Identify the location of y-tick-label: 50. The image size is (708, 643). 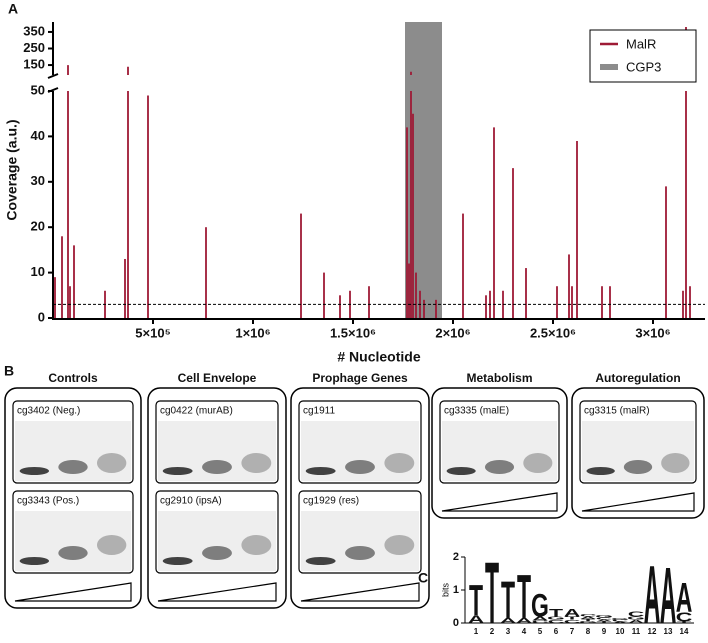
(38, 89).